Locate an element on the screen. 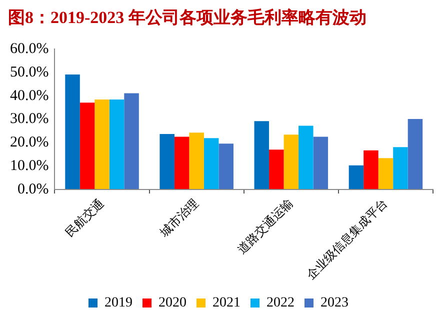 The image size is (447, 320). chart-title: 图8：2019-2023 年公司各项业务毛利率略有波动 is located at coordinates (187, 18).